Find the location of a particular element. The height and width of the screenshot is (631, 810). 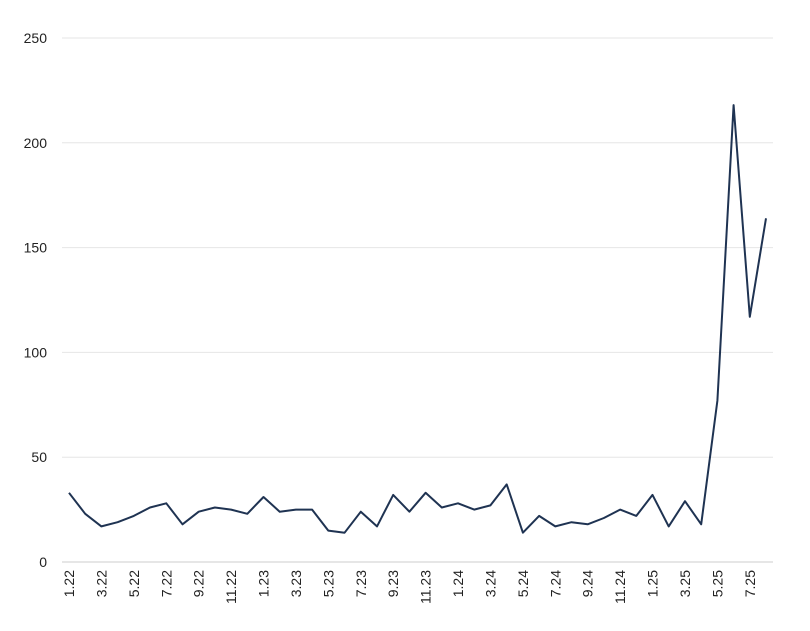

x-tick-label: 5.22 is located at coordinates (134, 583).